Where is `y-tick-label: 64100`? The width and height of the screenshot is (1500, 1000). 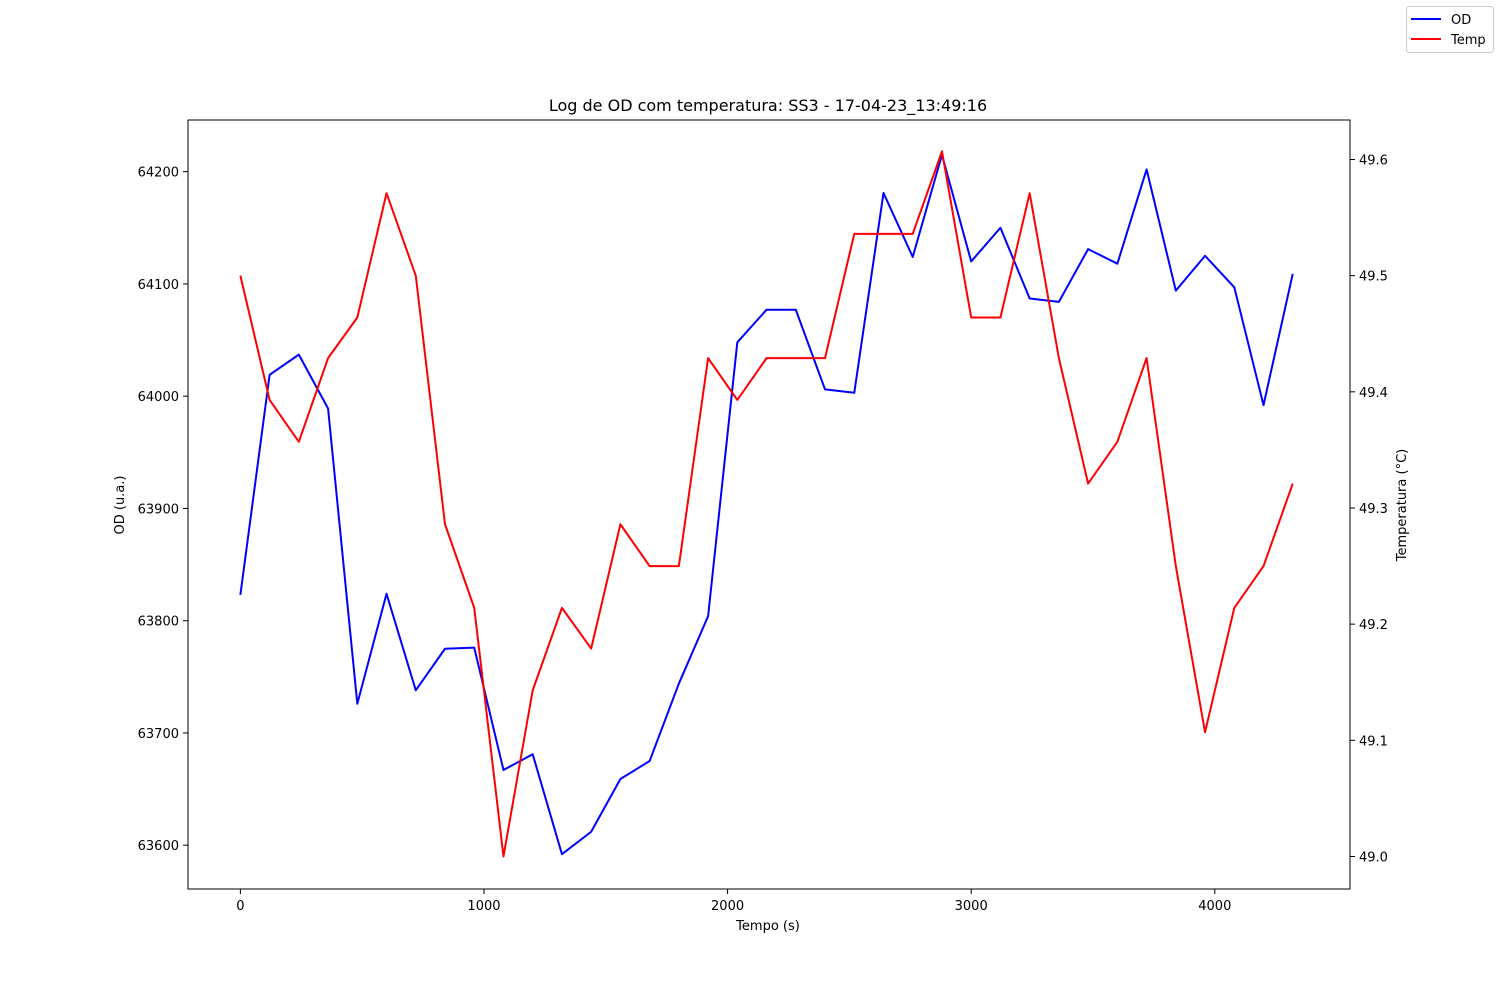 y-tick-label: 64100 is located at coordinates (158, 285).